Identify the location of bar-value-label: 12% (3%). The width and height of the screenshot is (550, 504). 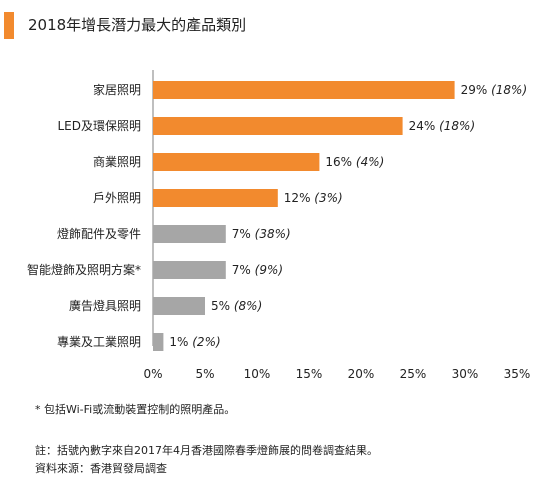
(313, 198).